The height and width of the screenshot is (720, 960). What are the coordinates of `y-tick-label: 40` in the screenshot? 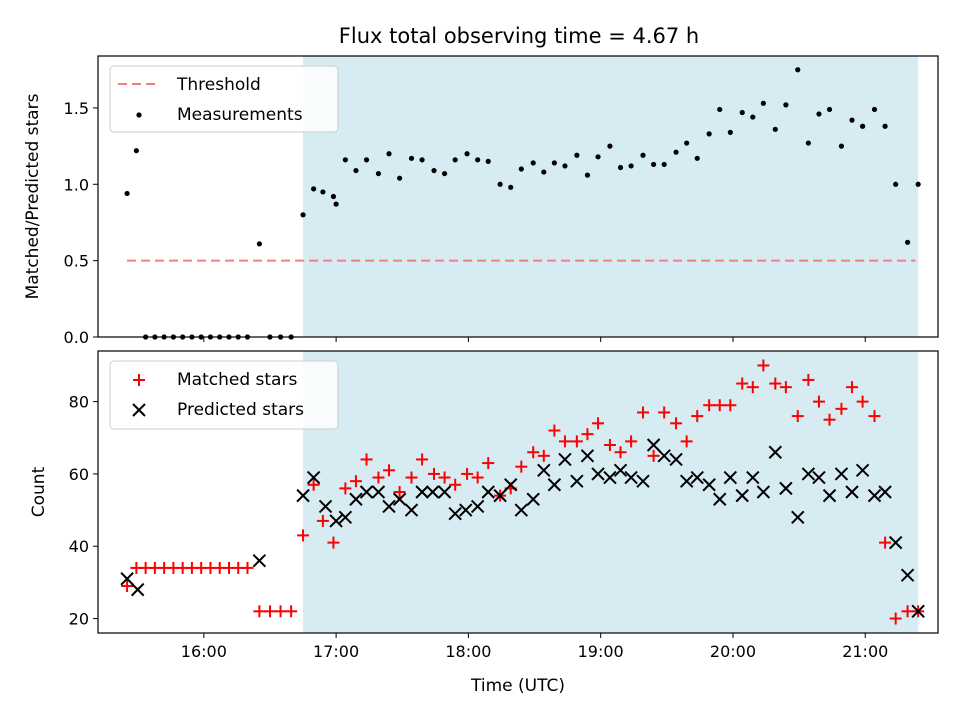 It's located at (79, 546).